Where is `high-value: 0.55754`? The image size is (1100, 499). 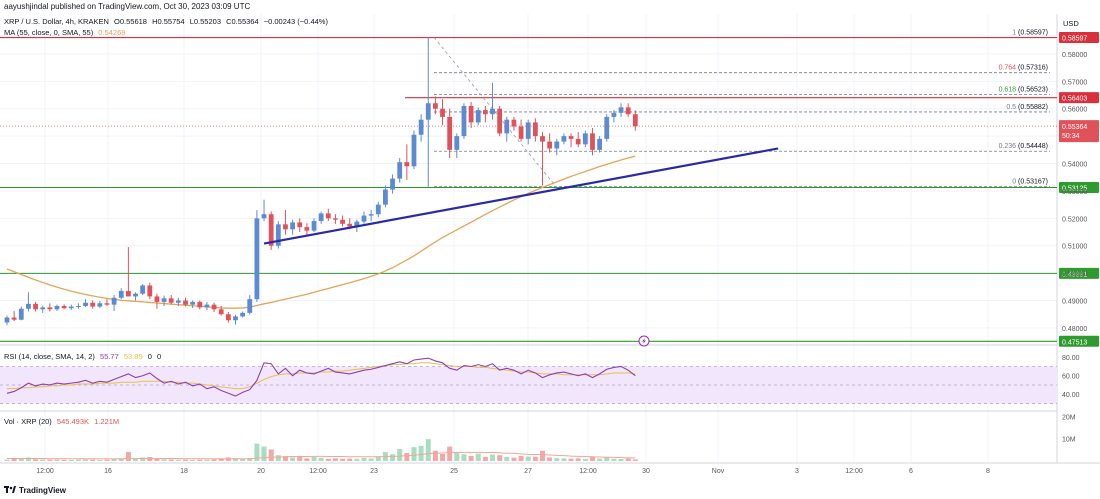
high-value: 0.55754 is located at coordinates (171, 21).